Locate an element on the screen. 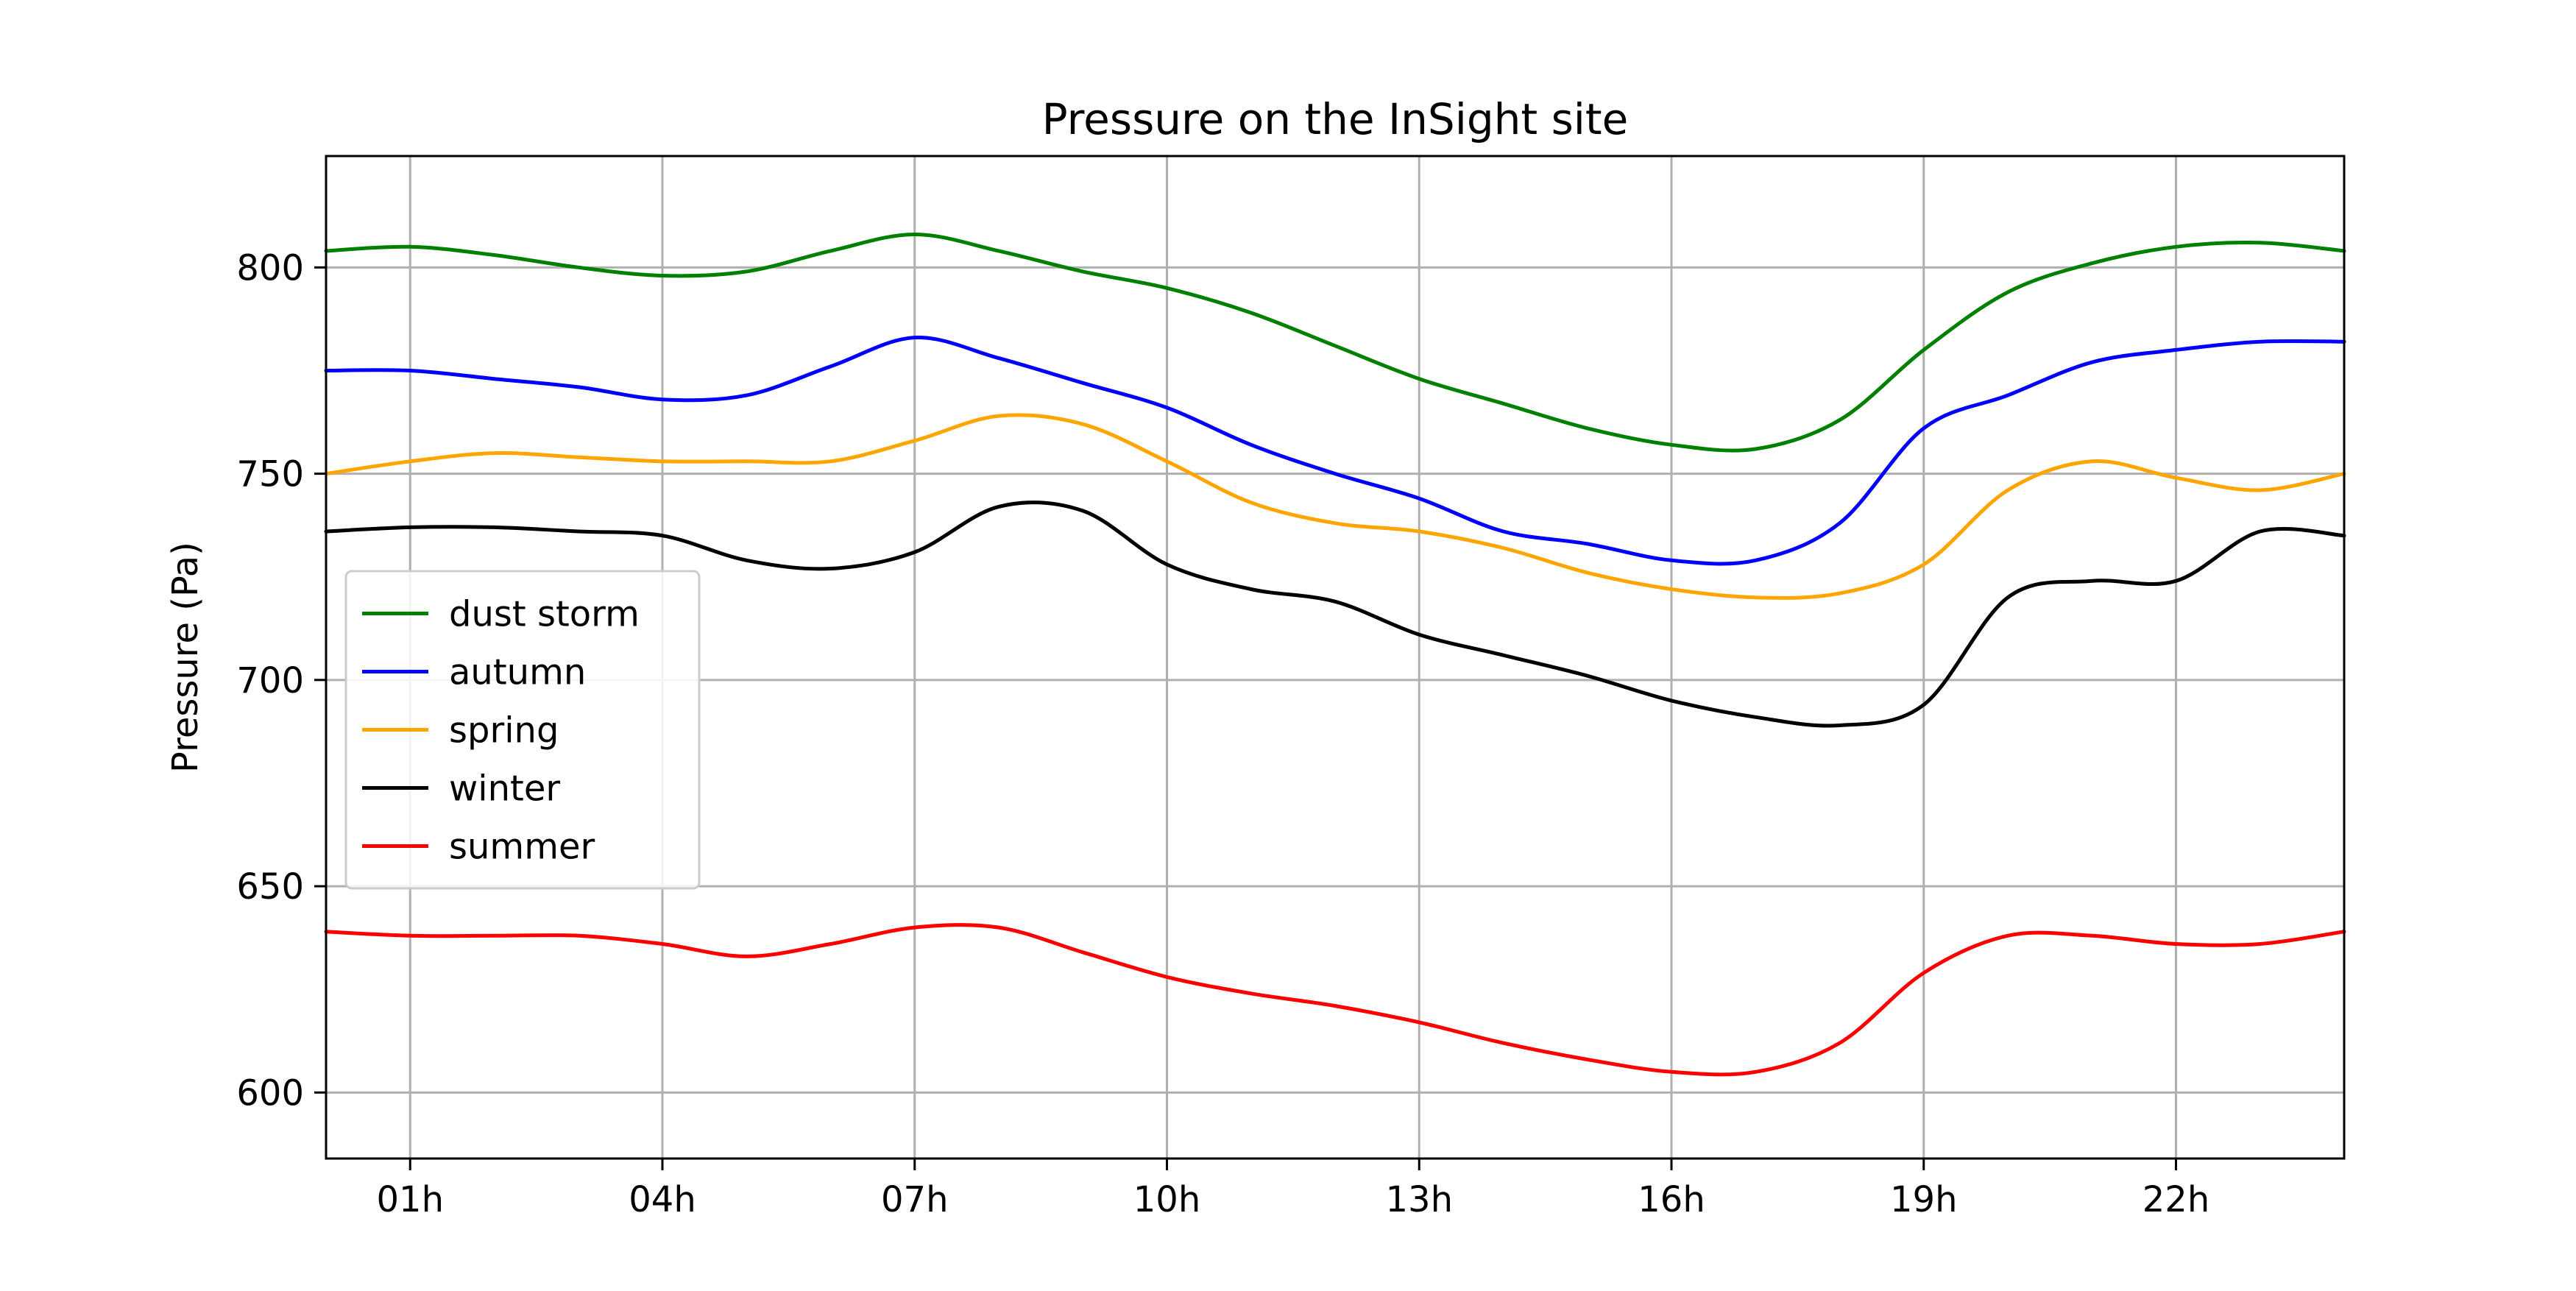 The image size is (2576, 1291). legend: dust storm autumn spring winter summer is located at coordinates (522, 730).